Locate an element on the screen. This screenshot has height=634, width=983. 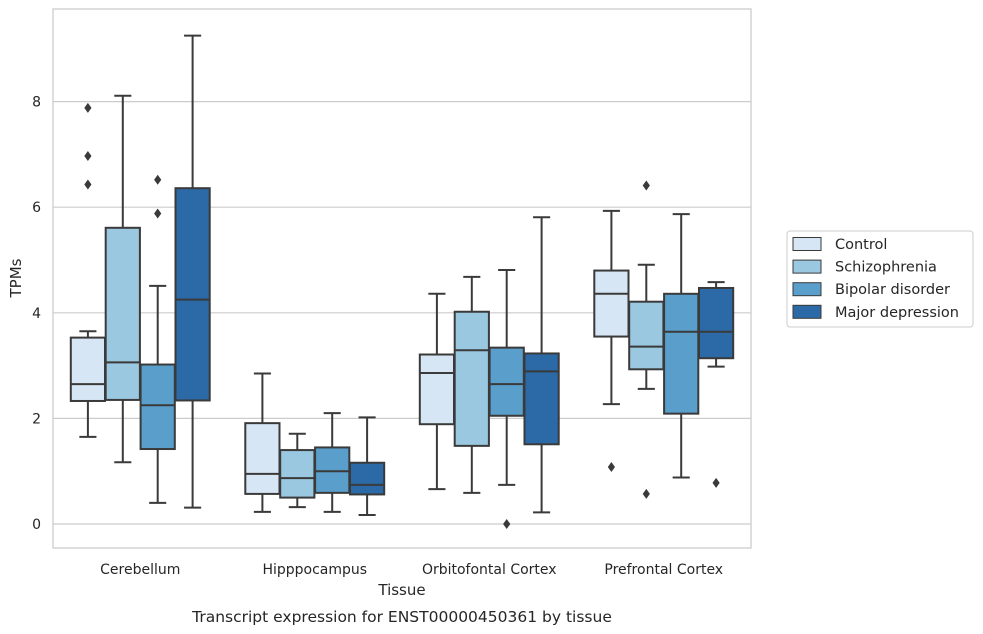
legend-frame is located at coordinates (880, 279).